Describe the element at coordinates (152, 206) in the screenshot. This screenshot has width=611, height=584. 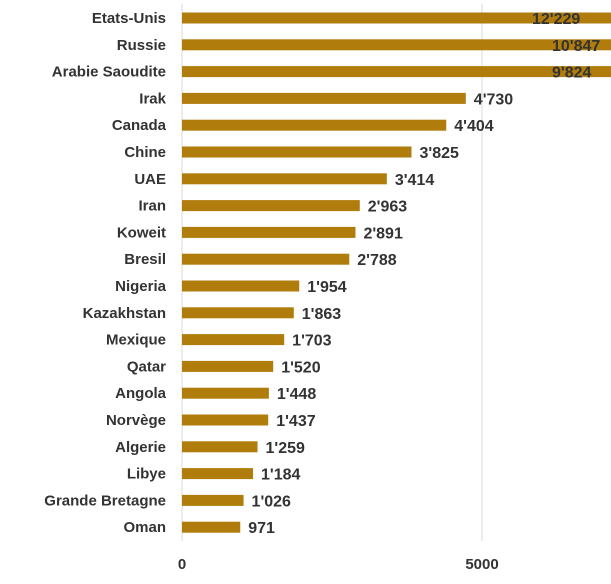
I see `category-label: Iran` at that location.